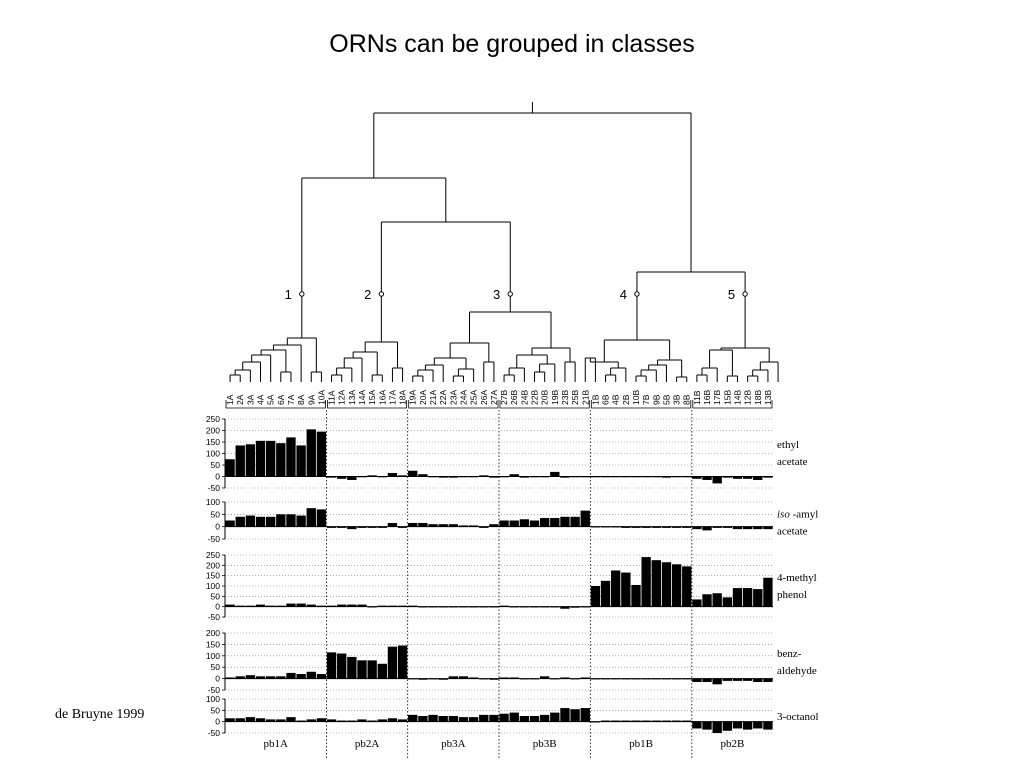 This screenshot has width=1024, height=768. I want to click on neuron-label: 16A, so click(382, 397).